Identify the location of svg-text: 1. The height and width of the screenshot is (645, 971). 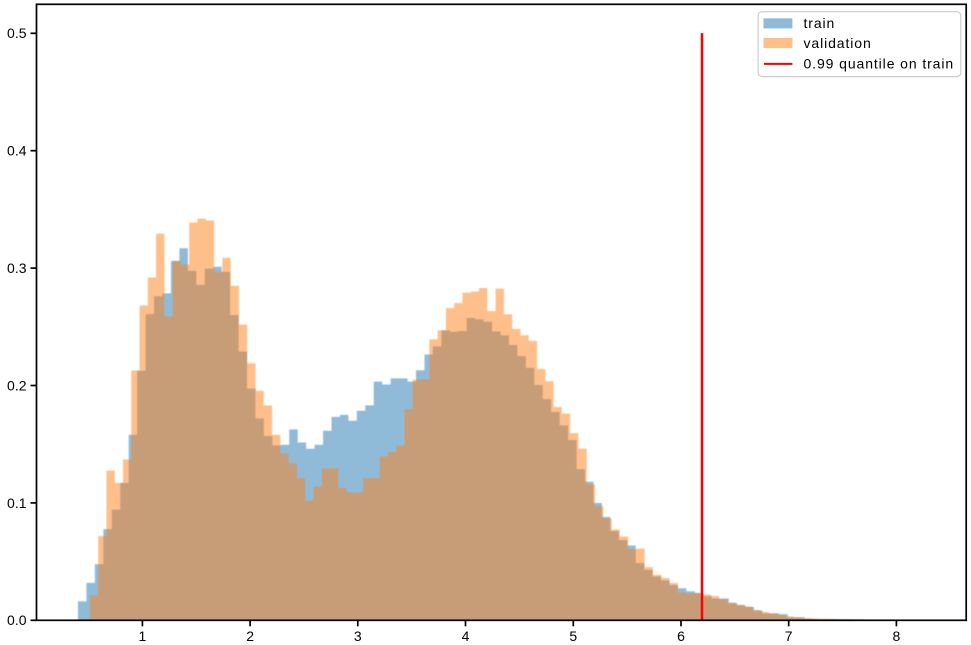
(143, 636).